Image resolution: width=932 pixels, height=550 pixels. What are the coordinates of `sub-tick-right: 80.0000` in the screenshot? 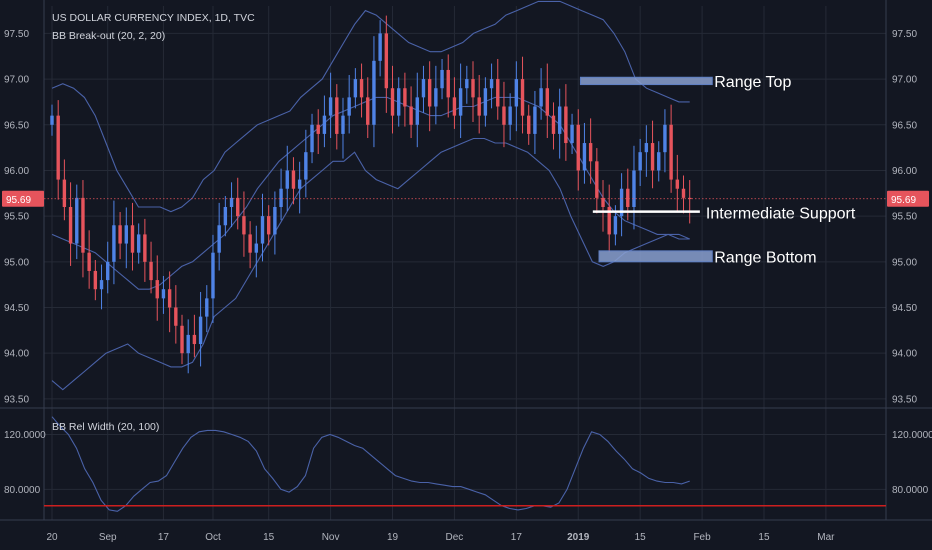 It's located at (910, 490).